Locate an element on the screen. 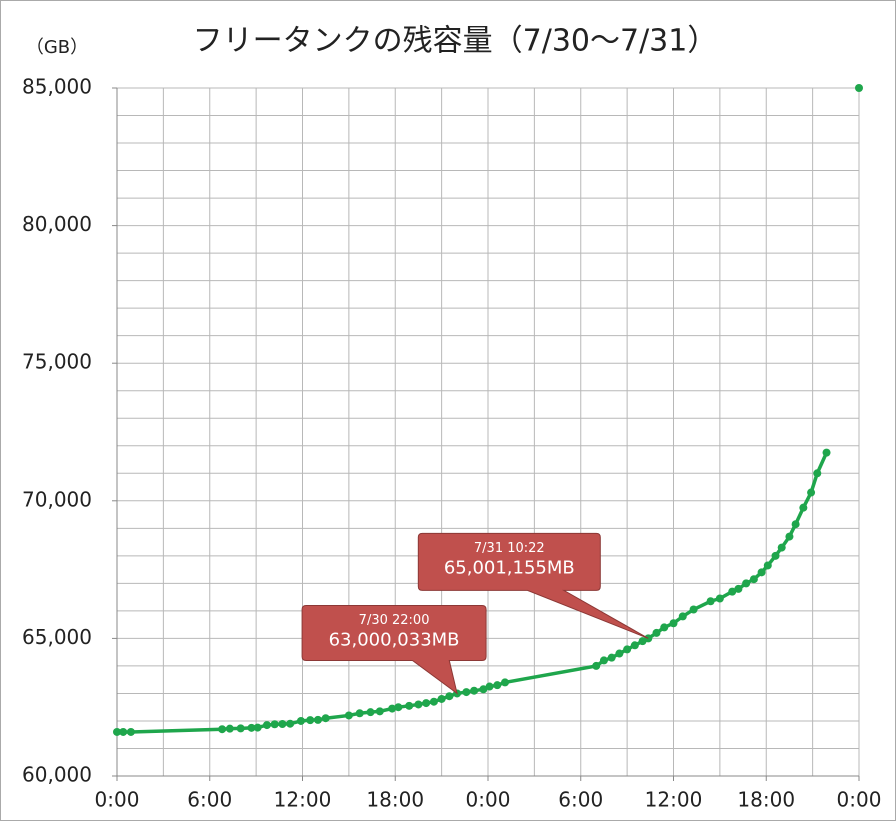 This screenshot has height=821, width=896. y-tick-label: 70,000 is located at coordinates (57, 499).